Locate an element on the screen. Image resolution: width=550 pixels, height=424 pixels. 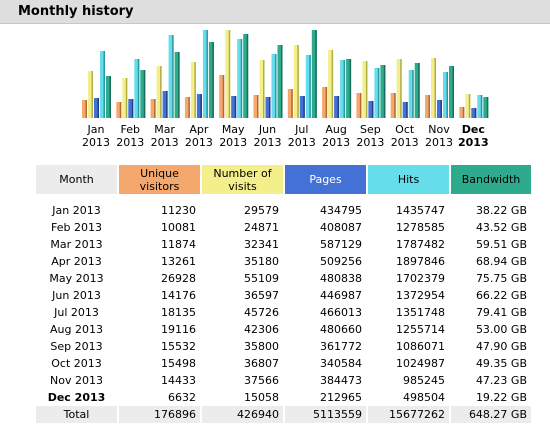
cell-unique: 15498 is located at coordinates (178, 363).